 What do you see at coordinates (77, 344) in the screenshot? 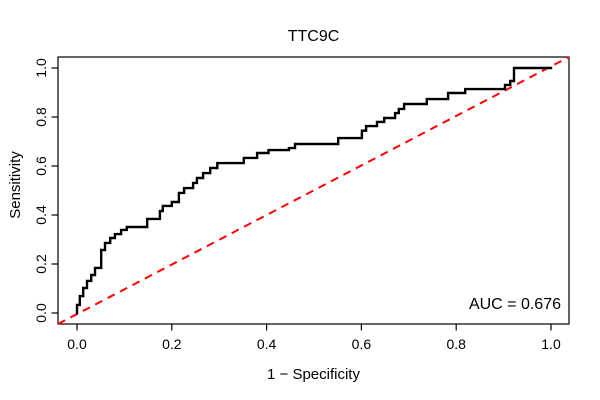
I see `x-tick-label: 0.0` at bounding box center [77, 344].